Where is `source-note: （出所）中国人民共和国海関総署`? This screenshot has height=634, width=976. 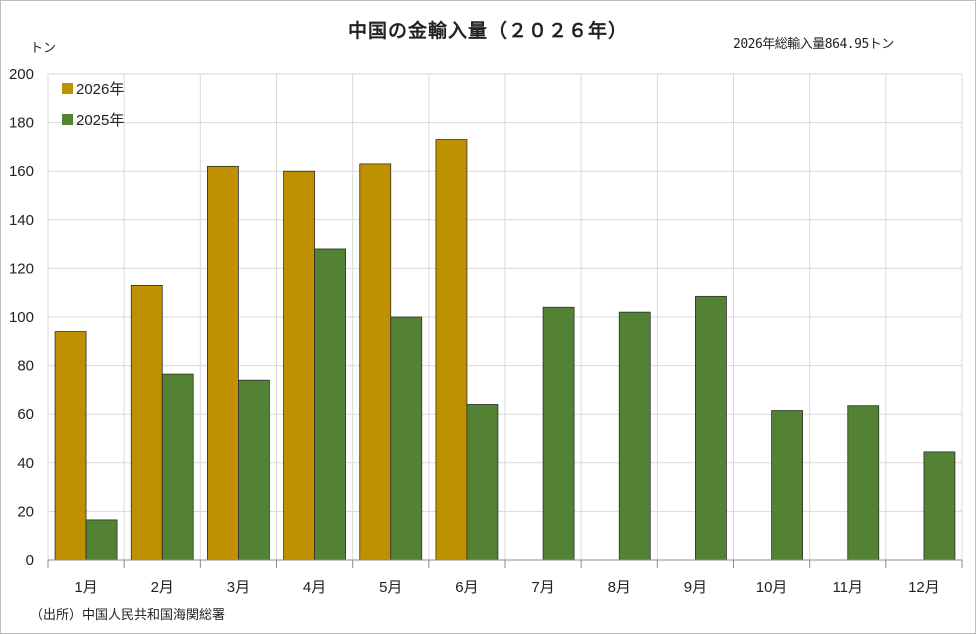 source-note: （出所）中国人民共和国海関総署 is located at coordinates (128, 615).